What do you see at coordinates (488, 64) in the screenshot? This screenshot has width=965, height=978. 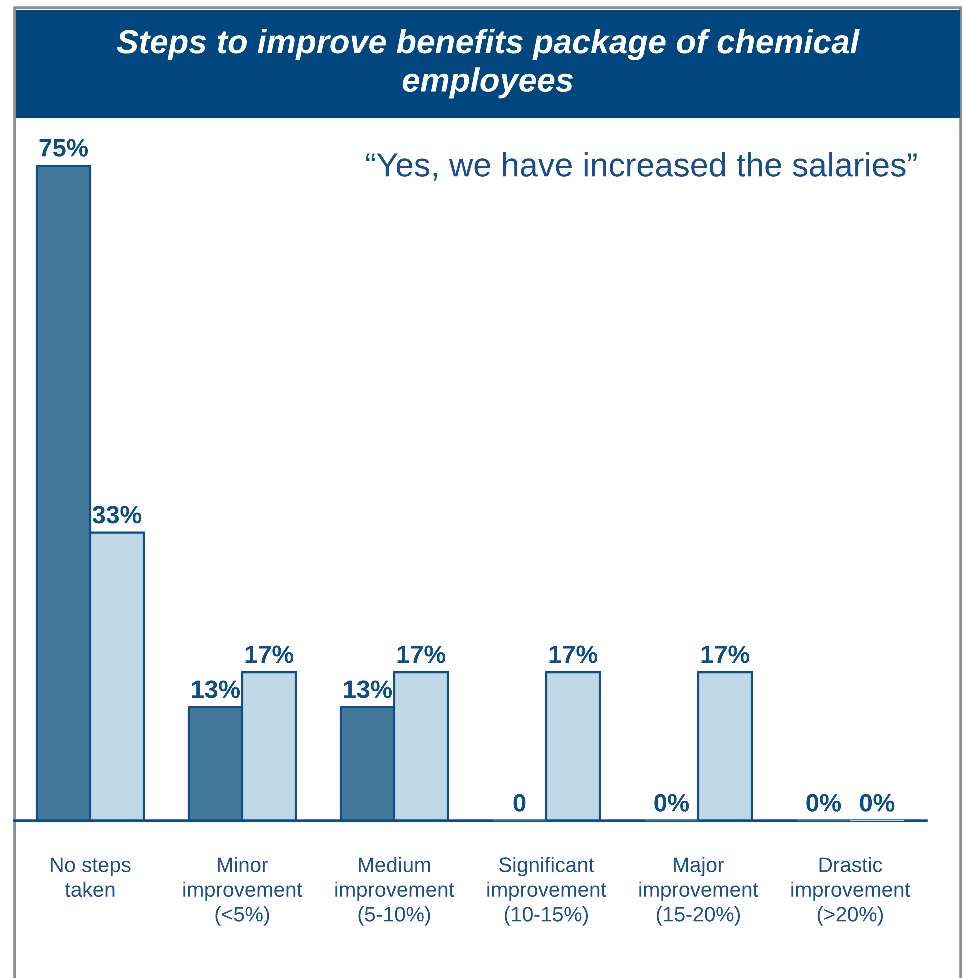 I see `chart-title: Steps to improve benefits package of chemical employees` at bounding box center [488, 64].